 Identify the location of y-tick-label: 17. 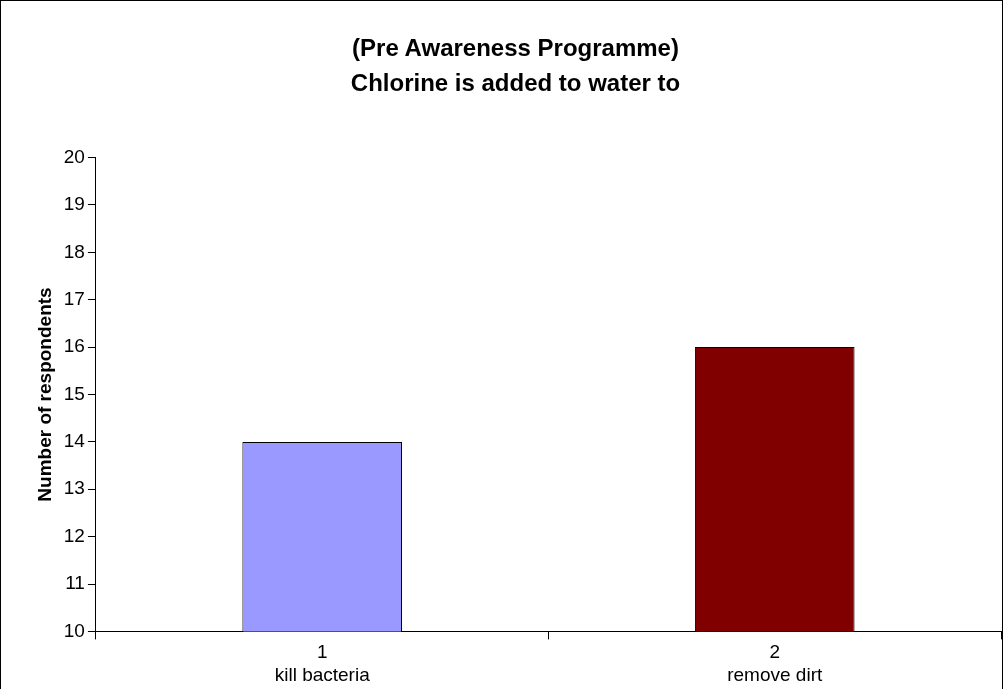
(74, 298).